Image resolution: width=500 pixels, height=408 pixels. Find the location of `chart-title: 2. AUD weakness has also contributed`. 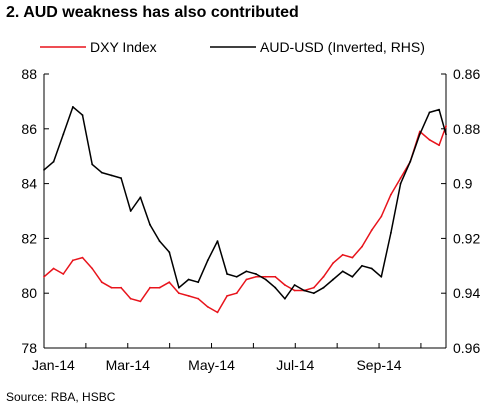

chart-title: 2. AUD weakness has also contributed is located at coordinates (152, 12).